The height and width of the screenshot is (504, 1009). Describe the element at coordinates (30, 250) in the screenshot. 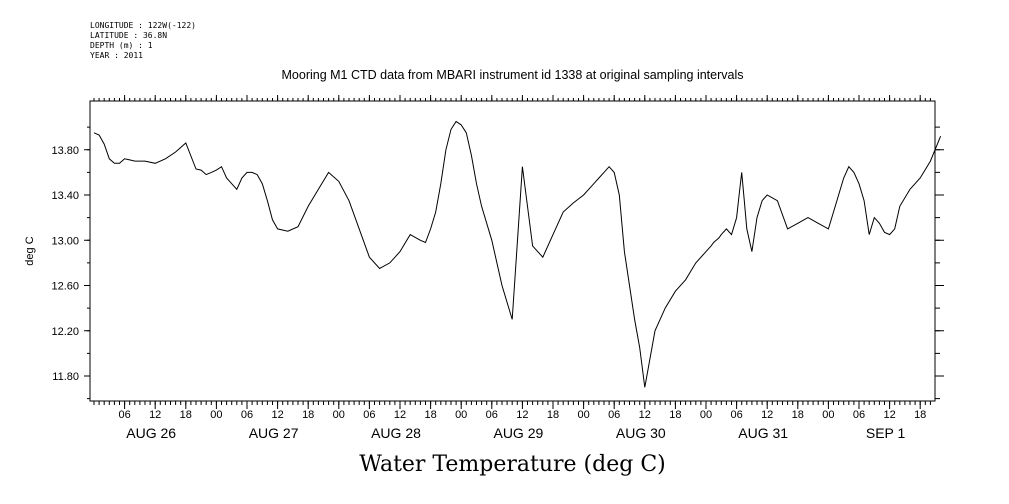

I see `y-axis-label: deg C` at that location.